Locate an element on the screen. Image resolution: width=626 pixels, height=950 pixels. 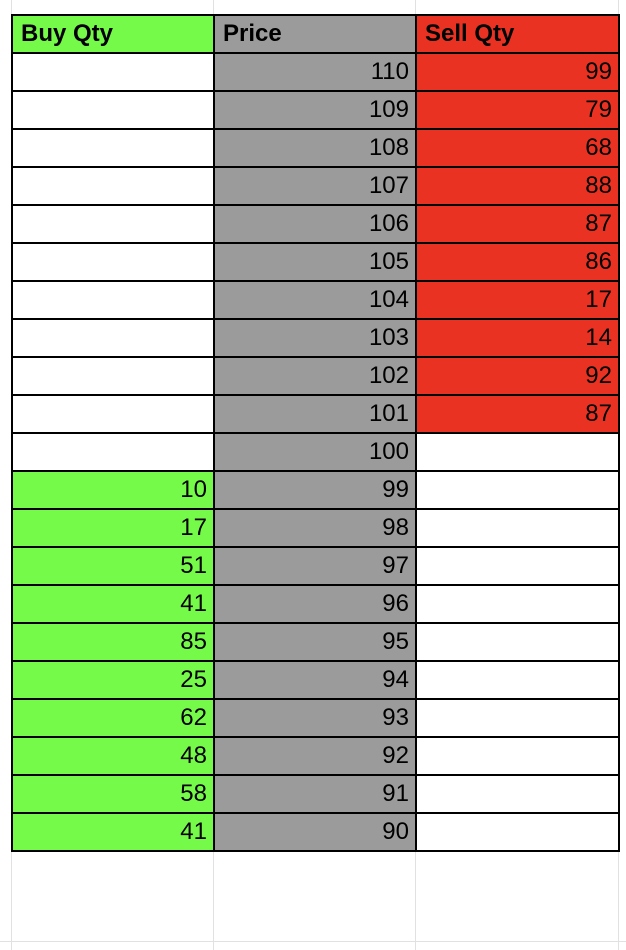
price-cell: 107 is located at coordinates (315, 186).